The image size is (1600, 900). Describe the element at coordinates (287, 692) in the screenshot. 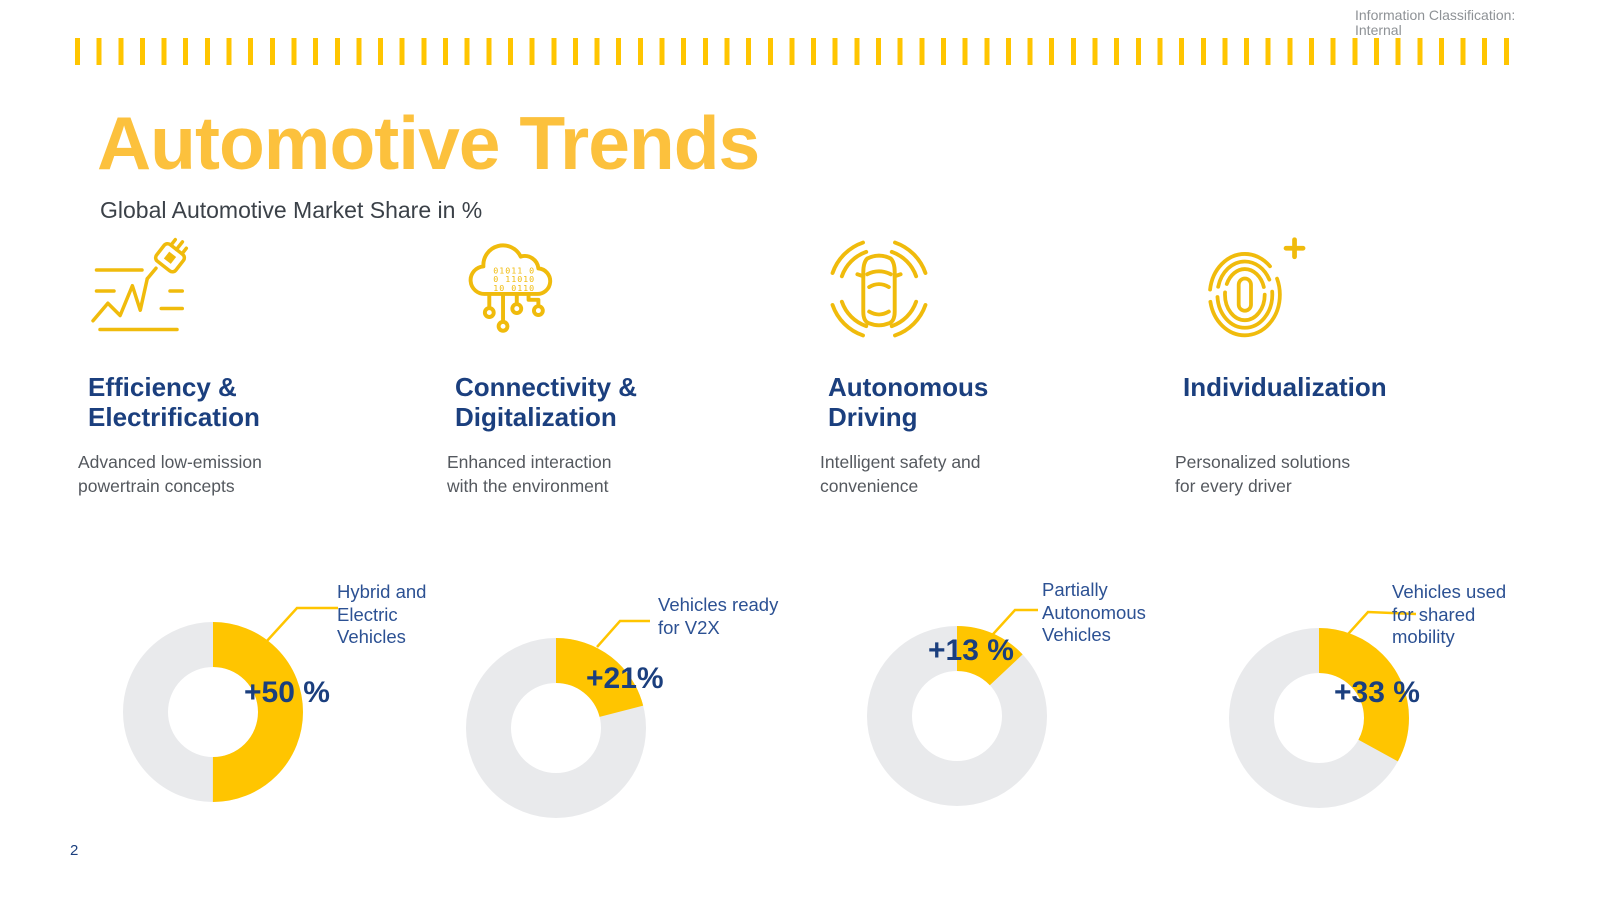

I see `growth-value-label: +50 %` at that location.